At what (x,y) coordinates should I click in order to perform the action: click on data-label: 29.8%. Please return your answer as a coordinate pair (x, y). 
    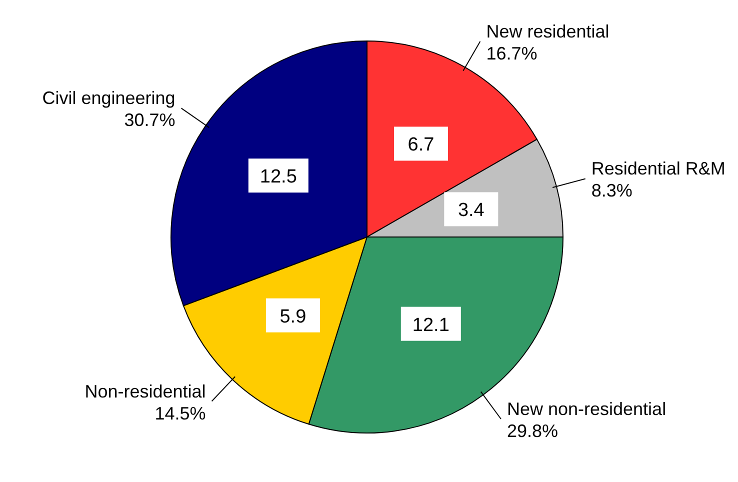
    Looking at the image, I should click on (532, 431).